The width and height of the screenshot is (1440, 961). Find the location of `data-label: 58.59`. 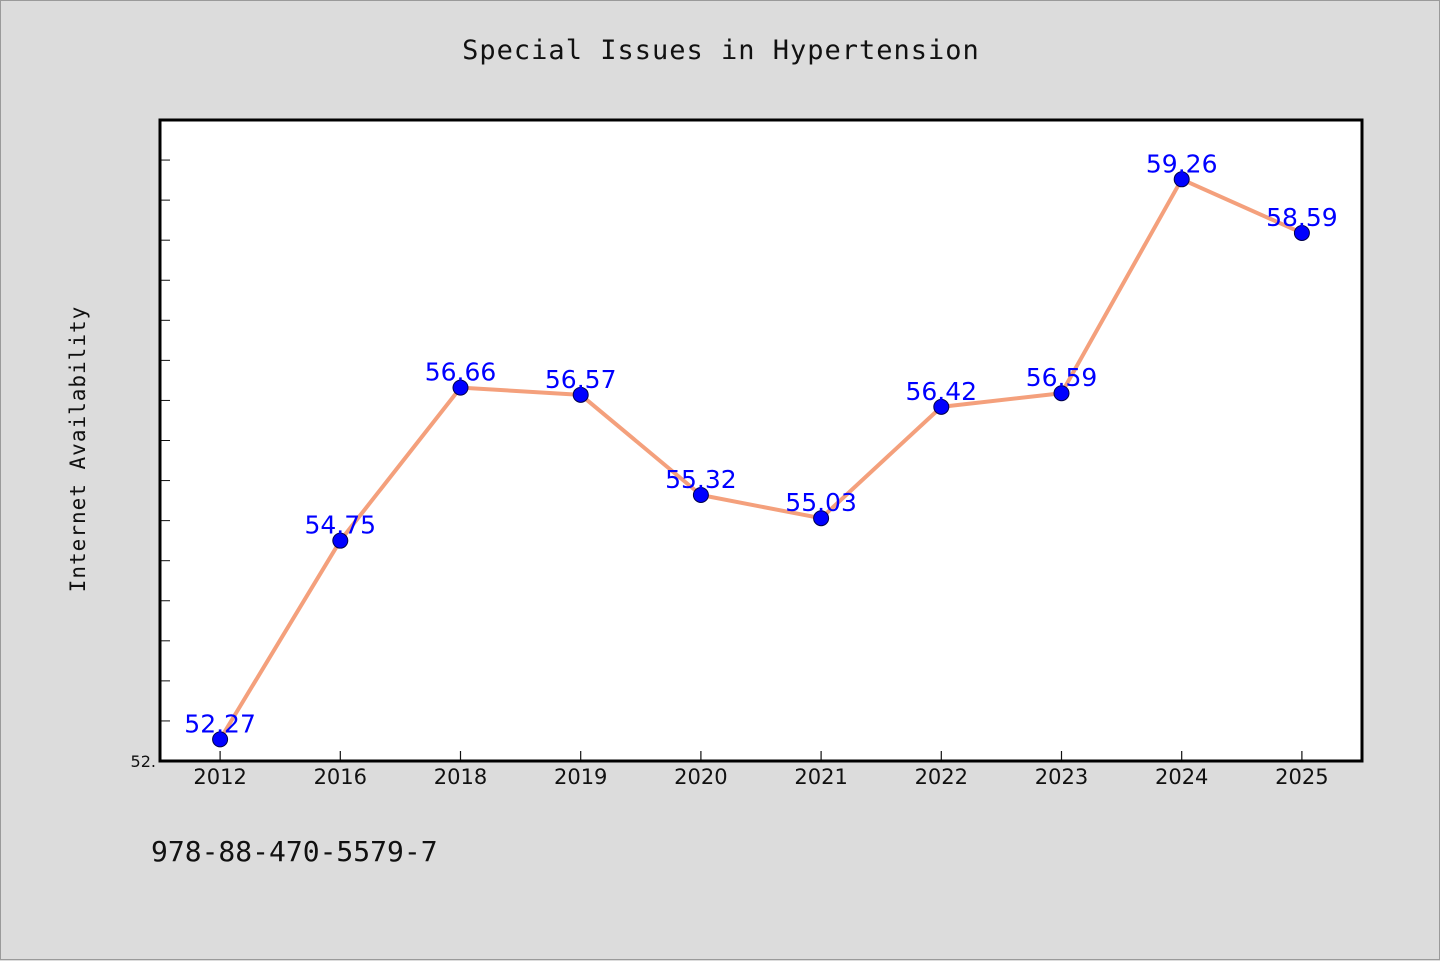

data-label: 58.59 is located at coordinates (1302, 217).